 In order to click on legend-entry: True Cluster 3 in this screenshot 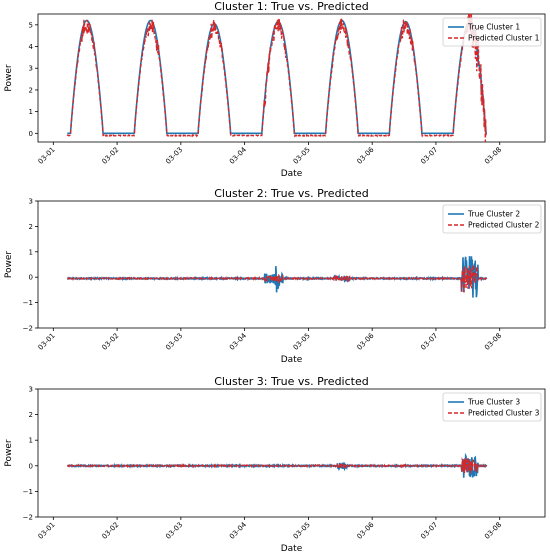, I will do `click(493, 402)`.